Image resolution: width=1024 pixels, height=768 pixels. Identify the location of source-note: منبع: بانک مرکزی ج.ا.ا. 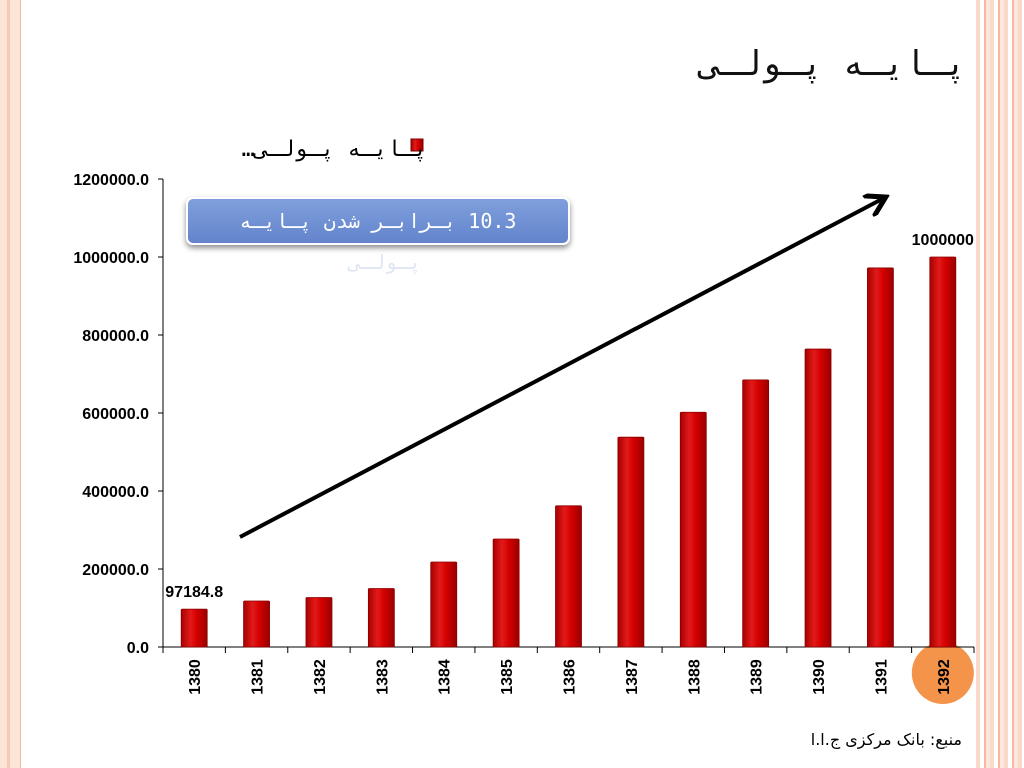
(886, 739).